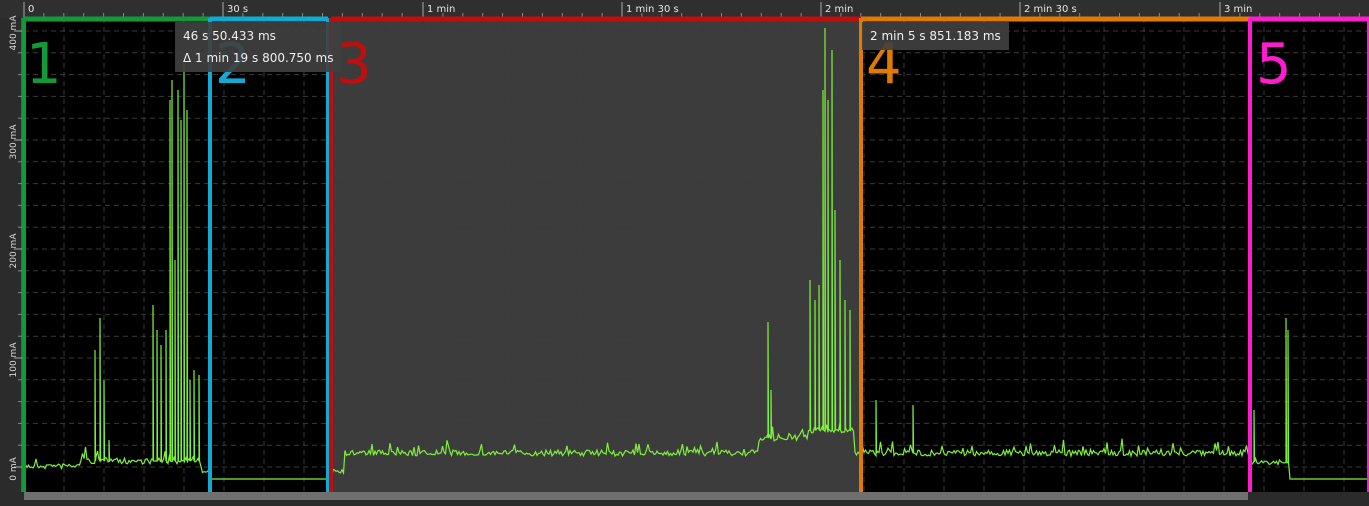 The height and width of the screenshot is (506, 1369). I want to click on ruler-tick-label: 3 min, so click(1238, 9).